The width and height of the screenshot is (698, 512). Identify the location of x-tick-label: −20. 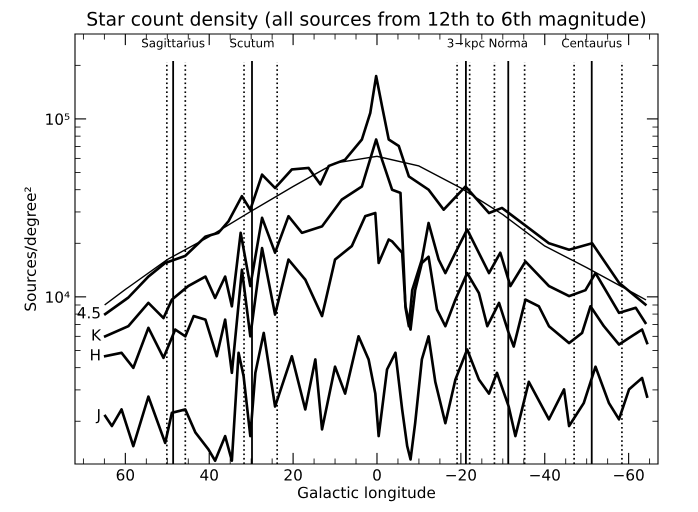
(461, 475).